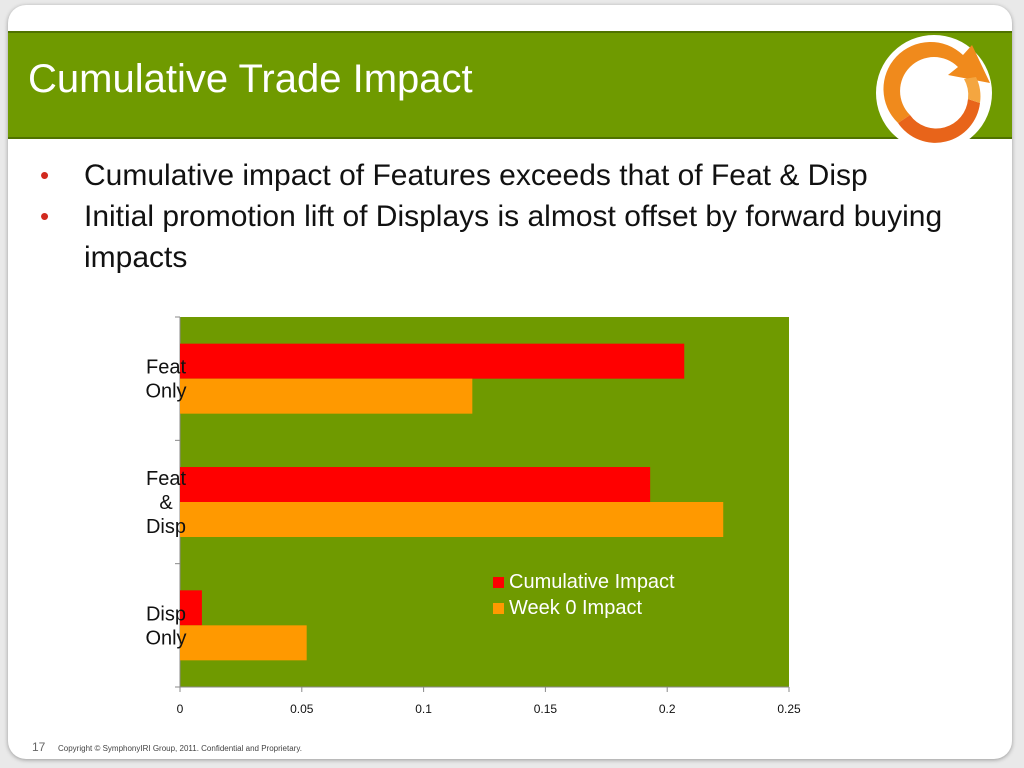 This screenshot has height=768, width=1024. Describe the element at coordinates (575, 608) in the screenshot. I see `legend-label: Week 0 Impact` at that location.